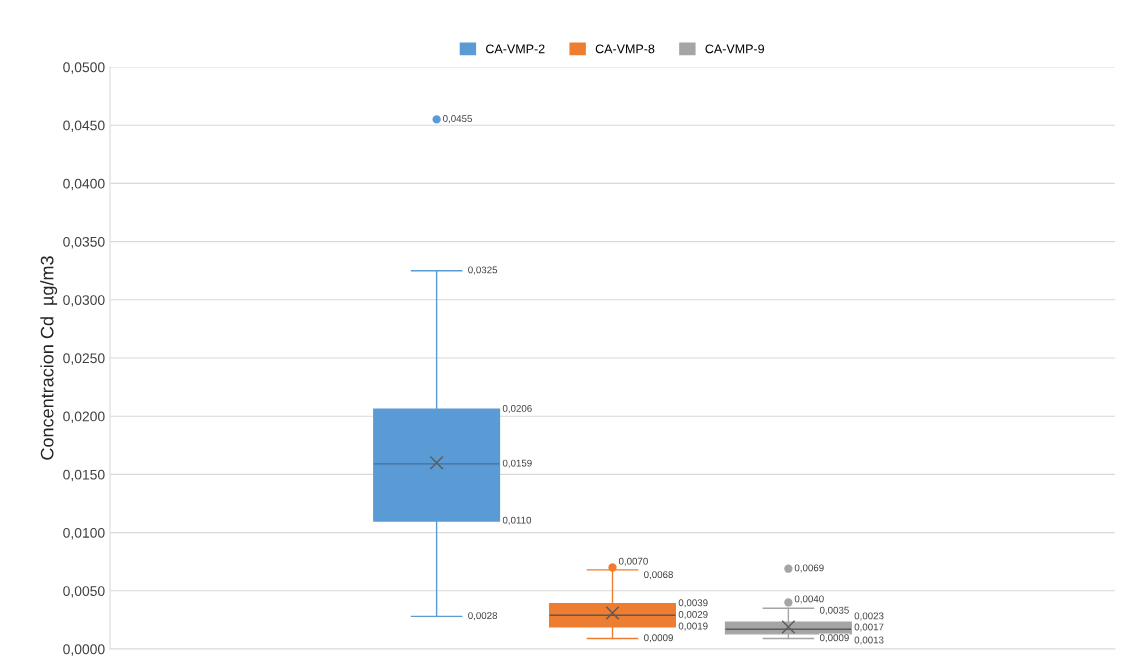 The width and height of the screenshot is (1126, 657). What do you see at coordinates (84, 184) in the screenshot?
I see `y-tick-label: 0,0400` at bounding box center [84, 184].